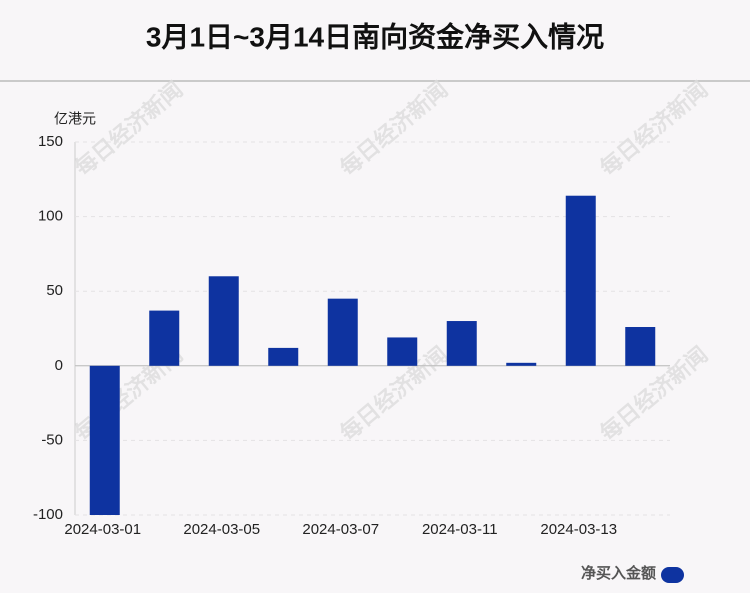 The image size is (750, 593). Describe the element at coordinates (102, 529) in the screenshot. I see `x-tick-label: 2024-03-01` at that location.